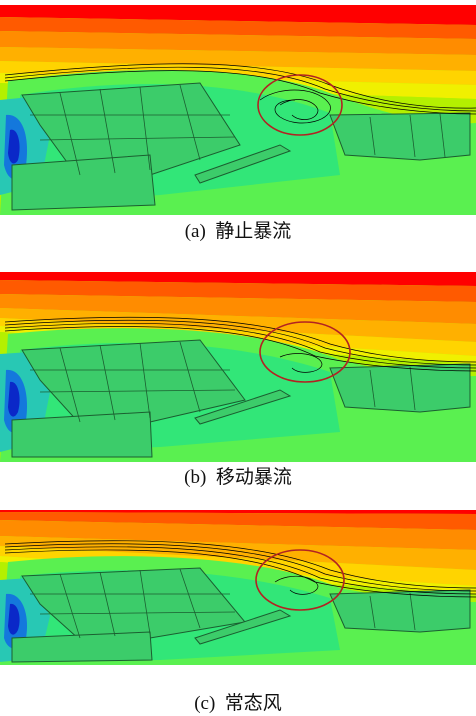 This screenshot has height=716, width=476. What do you see at coordinates (305, 352) in the screenshot?
I see `highlight-circle-b` at bounding box center [305, 352].